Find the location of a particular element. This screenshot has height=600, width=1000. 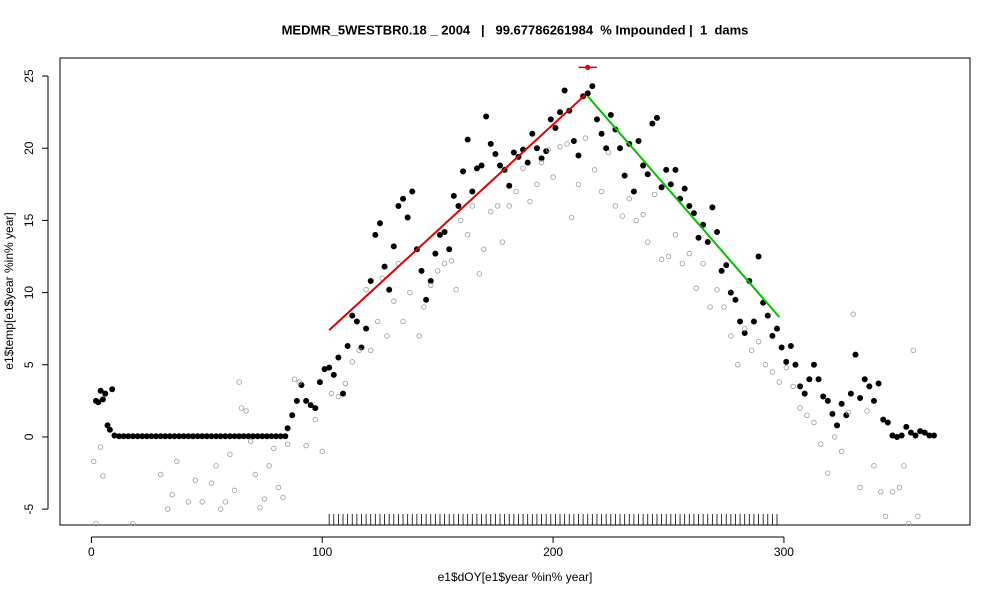

x-tick-label: 200 is located at coordinates (553, 552).